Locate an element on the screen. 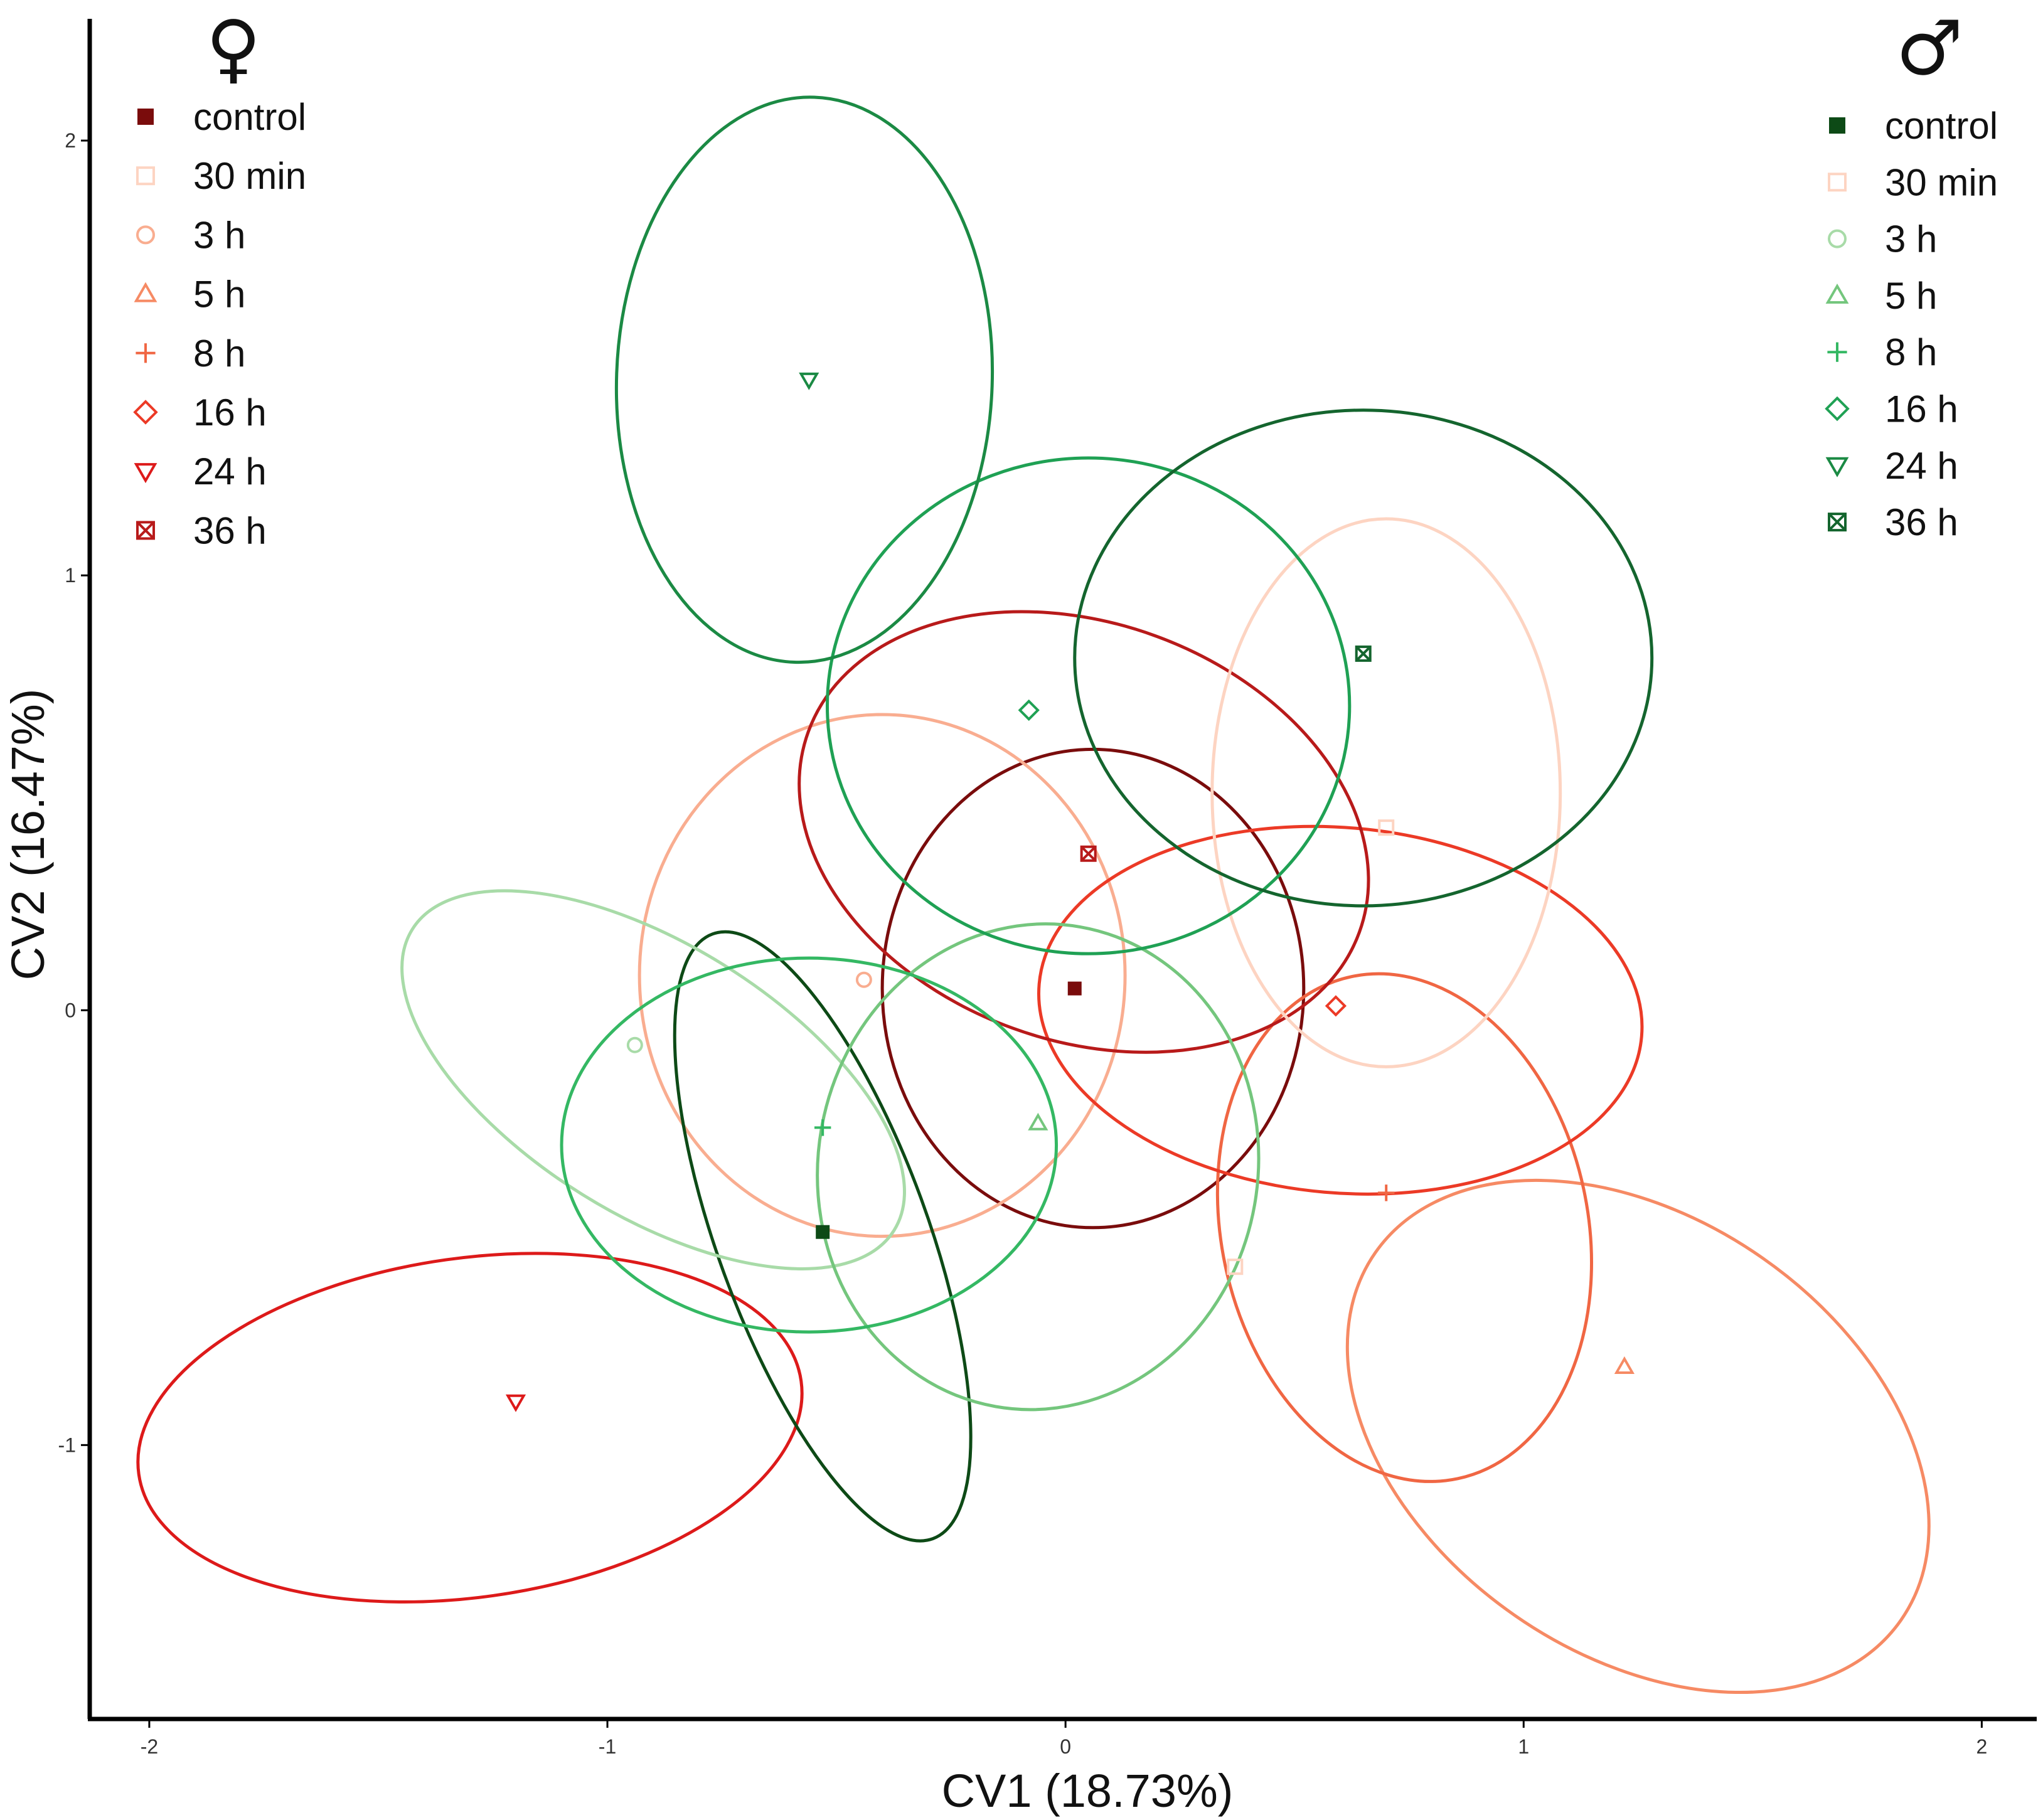 Image resolution: width=2043 pixels, height=1820 pixels. female-legend-36-h-marker is located at coordinates (145, 531).